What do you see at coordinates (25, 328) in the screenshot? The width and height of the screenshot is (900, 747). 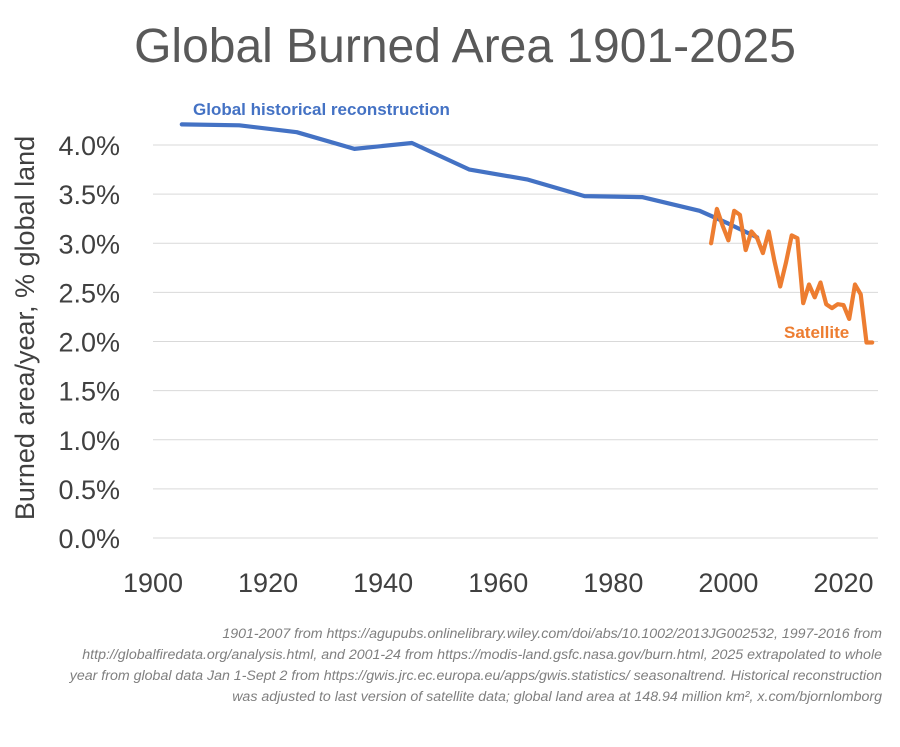 I see `y-axis-label: Burned area/year, % global land` at bounding box center [25, 328].